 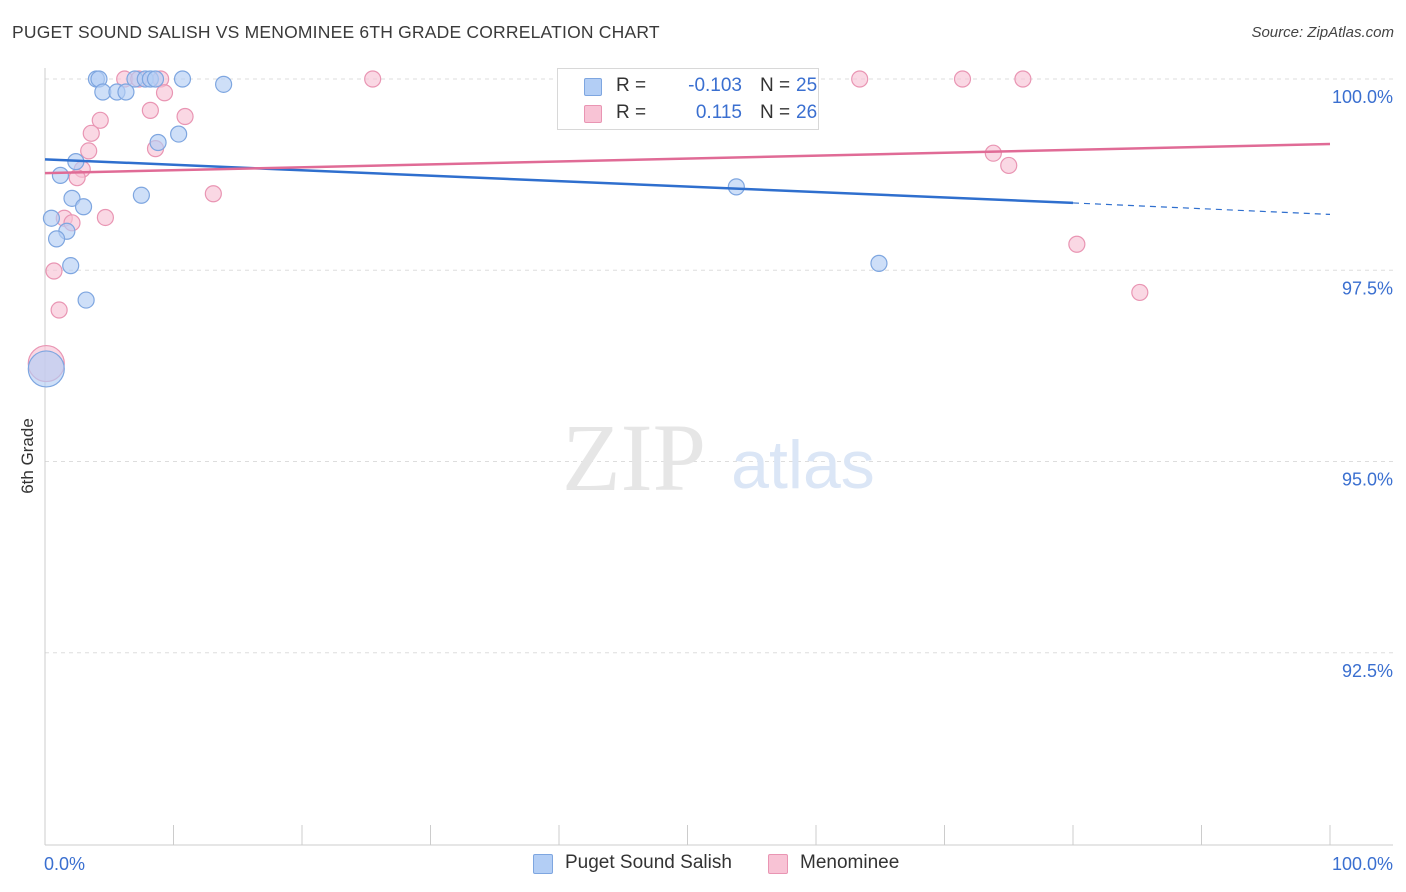 What do you see at coordinates (64, 864) in the screenshot?
I see `x-tick-label-min: 0.0%` at bounding box center [64, 864].